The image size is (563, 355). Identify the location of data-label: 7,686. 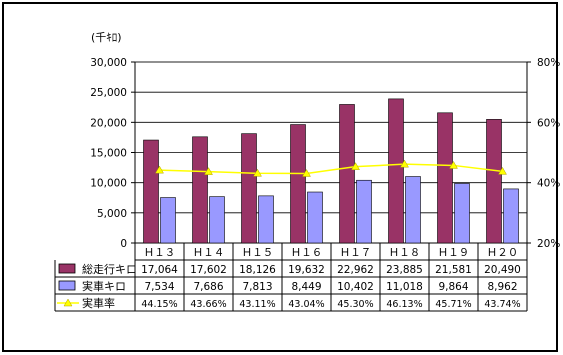
(208, 287).